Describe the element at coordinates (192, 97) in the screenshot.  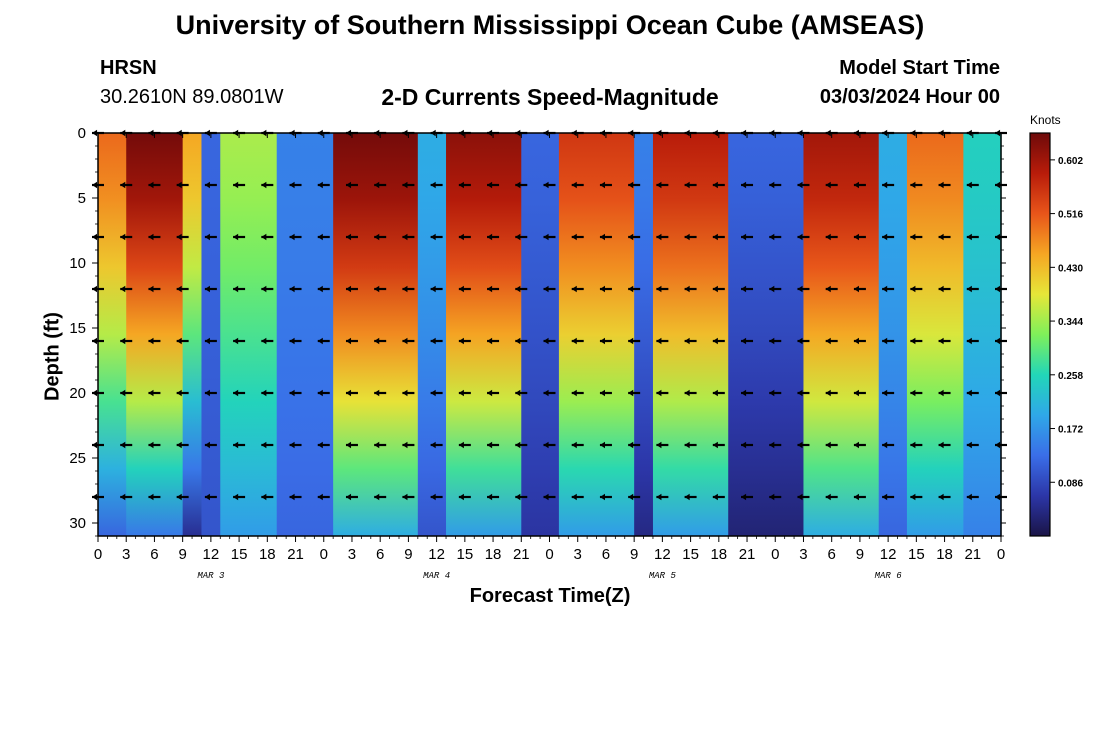
I see `station-coordinates: 30.2610N 89.0801W` at that location.